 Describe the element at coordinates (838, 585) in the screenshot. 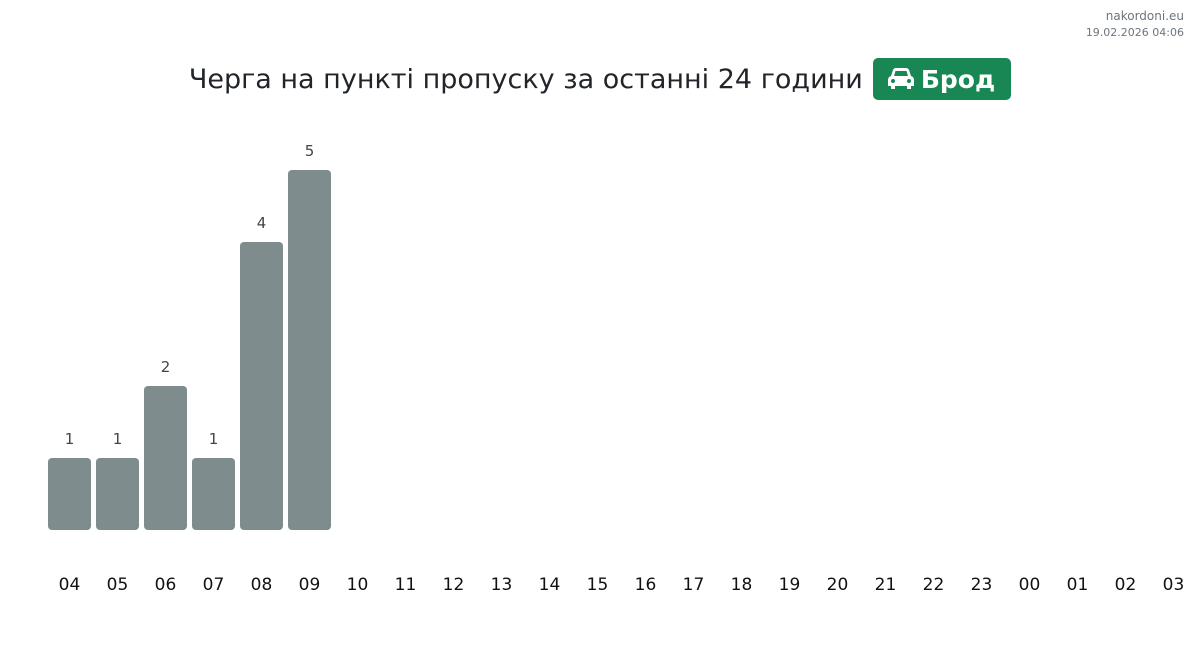

I see `x-tick-label: 20` at that location.